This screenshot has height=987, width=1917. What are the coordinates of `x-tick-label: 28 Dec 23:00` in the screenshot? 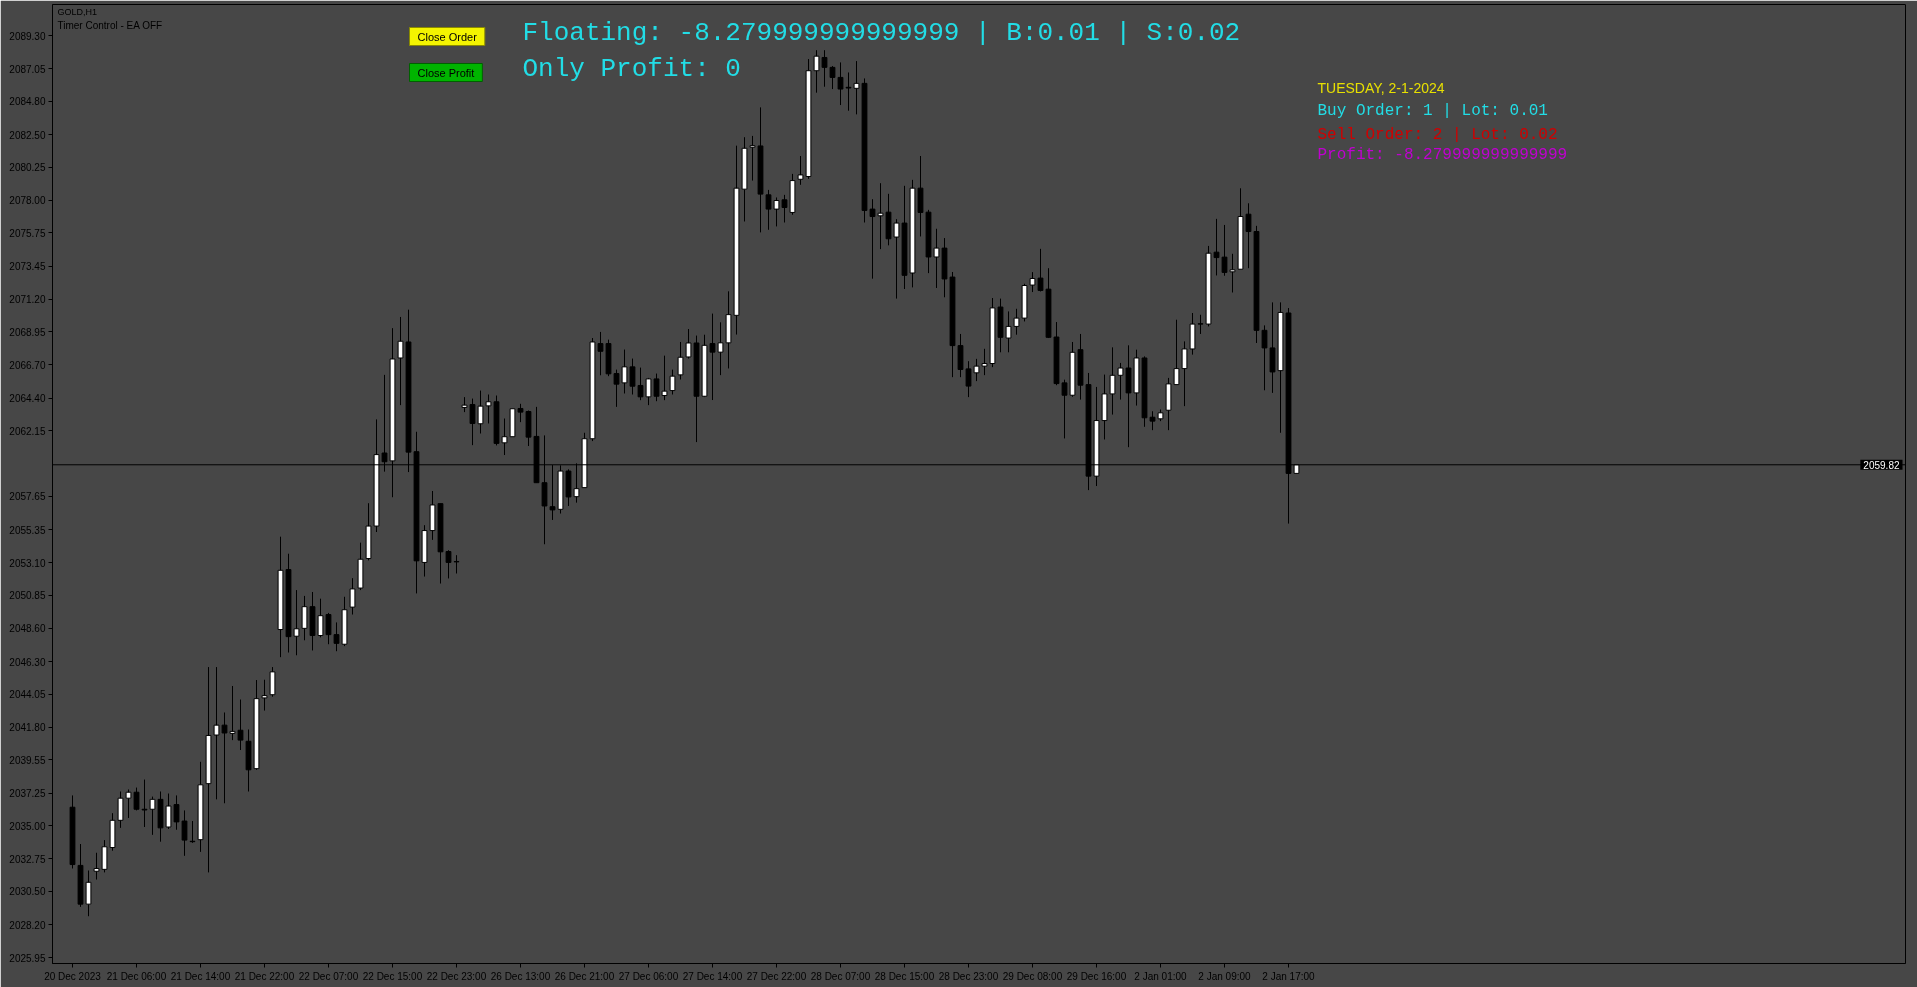 It's located at (968, 976).